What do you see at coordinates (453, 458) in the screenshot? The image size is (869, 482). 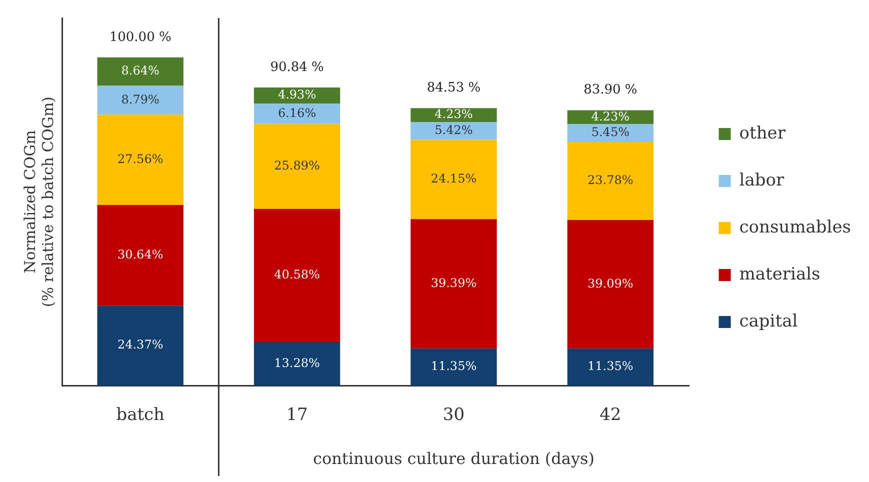 I see `x-axis-title: continuous culture duration (days)` at bounding box center [453, 458].